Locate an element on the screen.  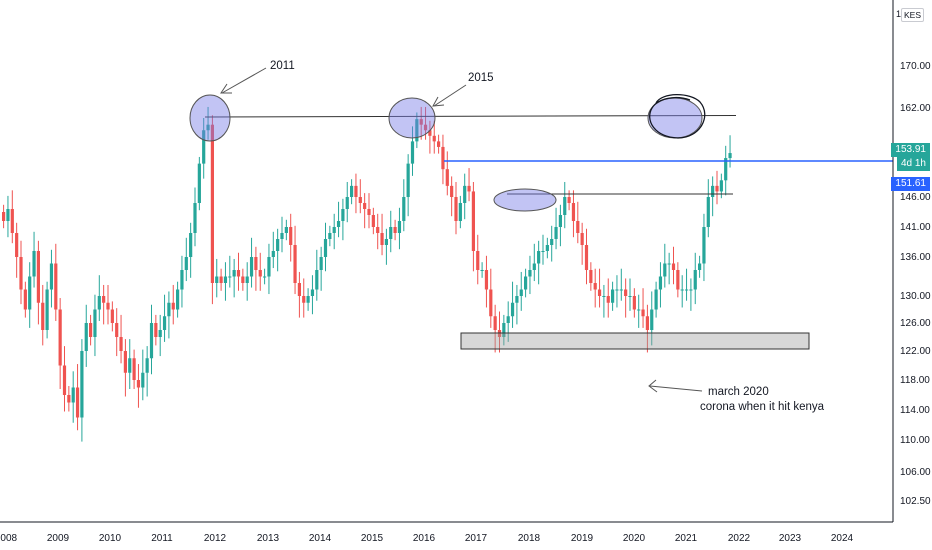
time-tick-label: 2022 is located at coordinates (739, 538).